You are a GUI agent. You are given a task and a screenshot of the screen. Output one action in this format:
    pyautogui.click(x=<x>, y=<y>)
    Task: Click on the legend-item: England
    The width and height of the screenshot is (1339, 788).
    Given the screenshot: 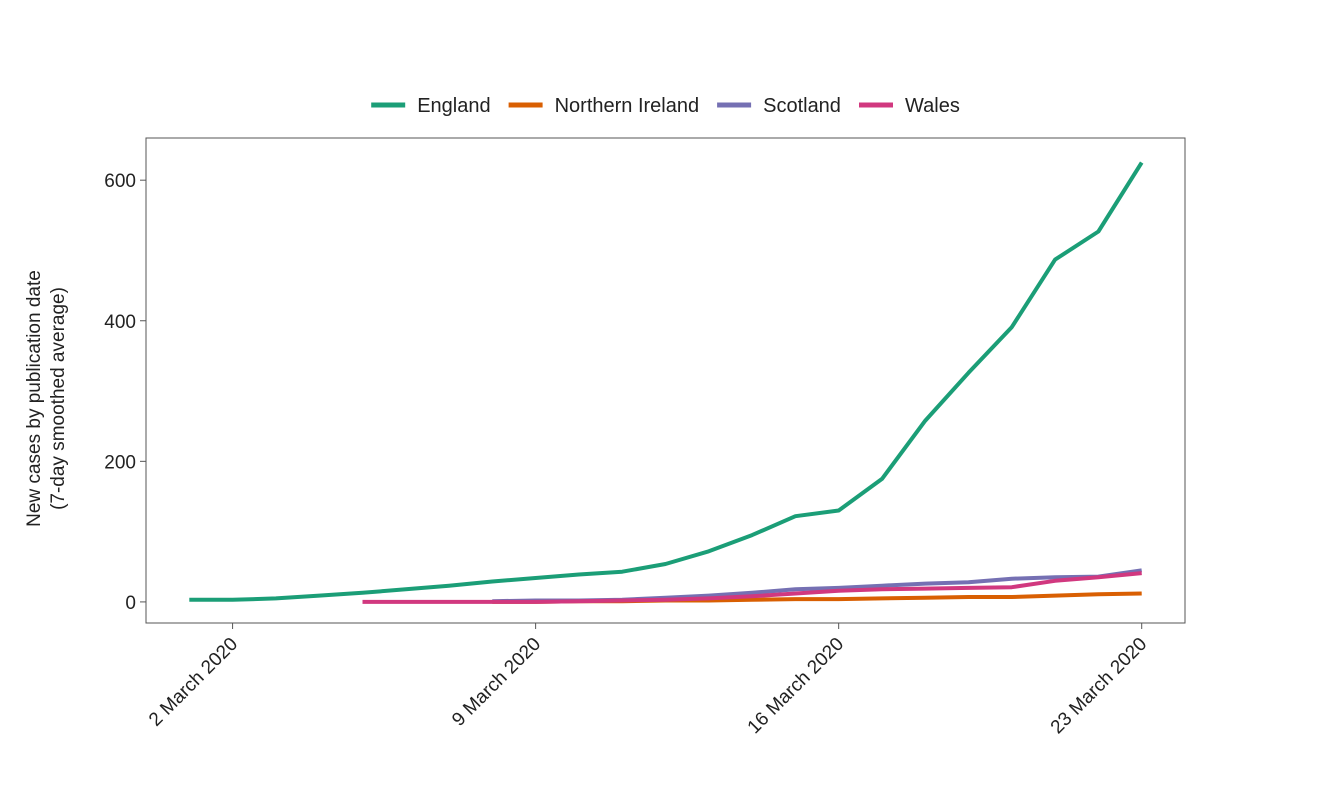 What is the action you would take?
    pyautogui.click(x=431, y=106)
    